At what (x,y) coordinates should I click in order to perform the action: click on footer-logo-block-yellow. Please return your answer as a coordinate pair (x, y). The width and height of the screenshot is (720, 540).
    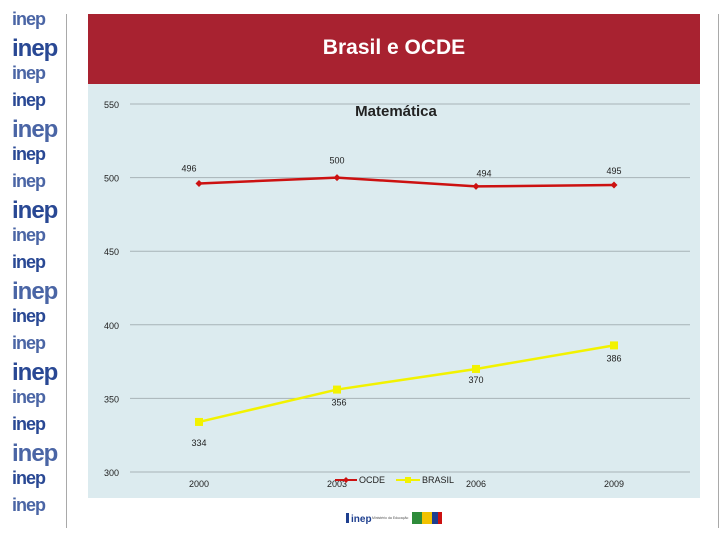
    Looking at the image, I should click on (427, 518).